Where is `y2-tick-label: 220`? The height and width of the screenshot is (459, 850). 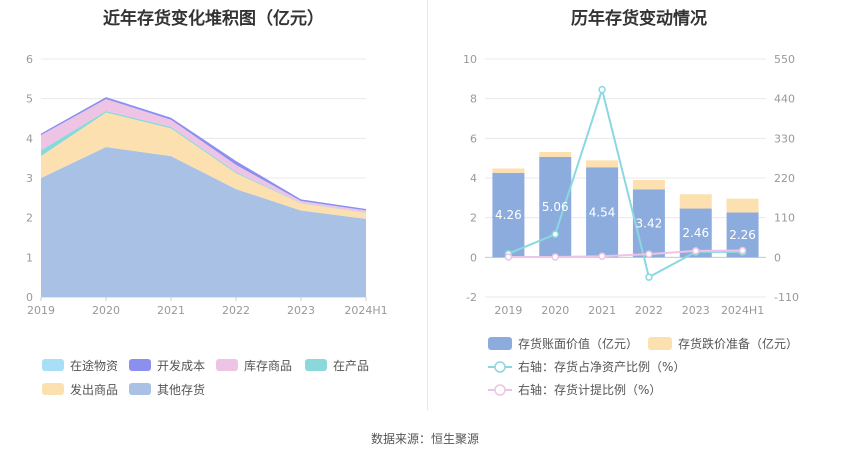 y2-tick-label: 220 is located at coordinates (784, 178).